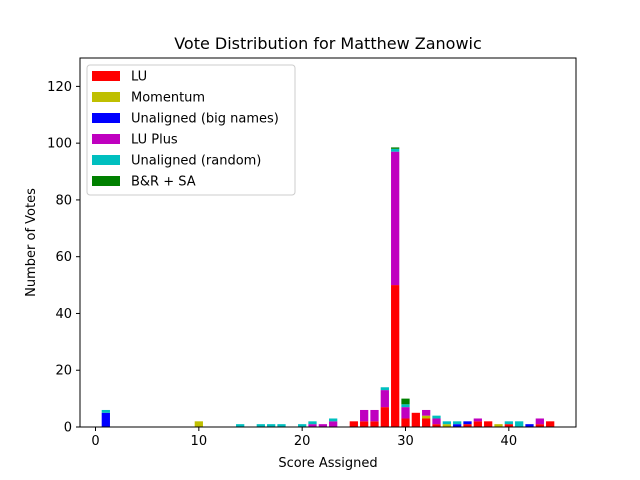 Image resolution: width=640 pixels, height=480 pixels. Describe the element at coordinates (446, 423) in the screenshot. I see `bar-unaligned-random--score-34` at that location.